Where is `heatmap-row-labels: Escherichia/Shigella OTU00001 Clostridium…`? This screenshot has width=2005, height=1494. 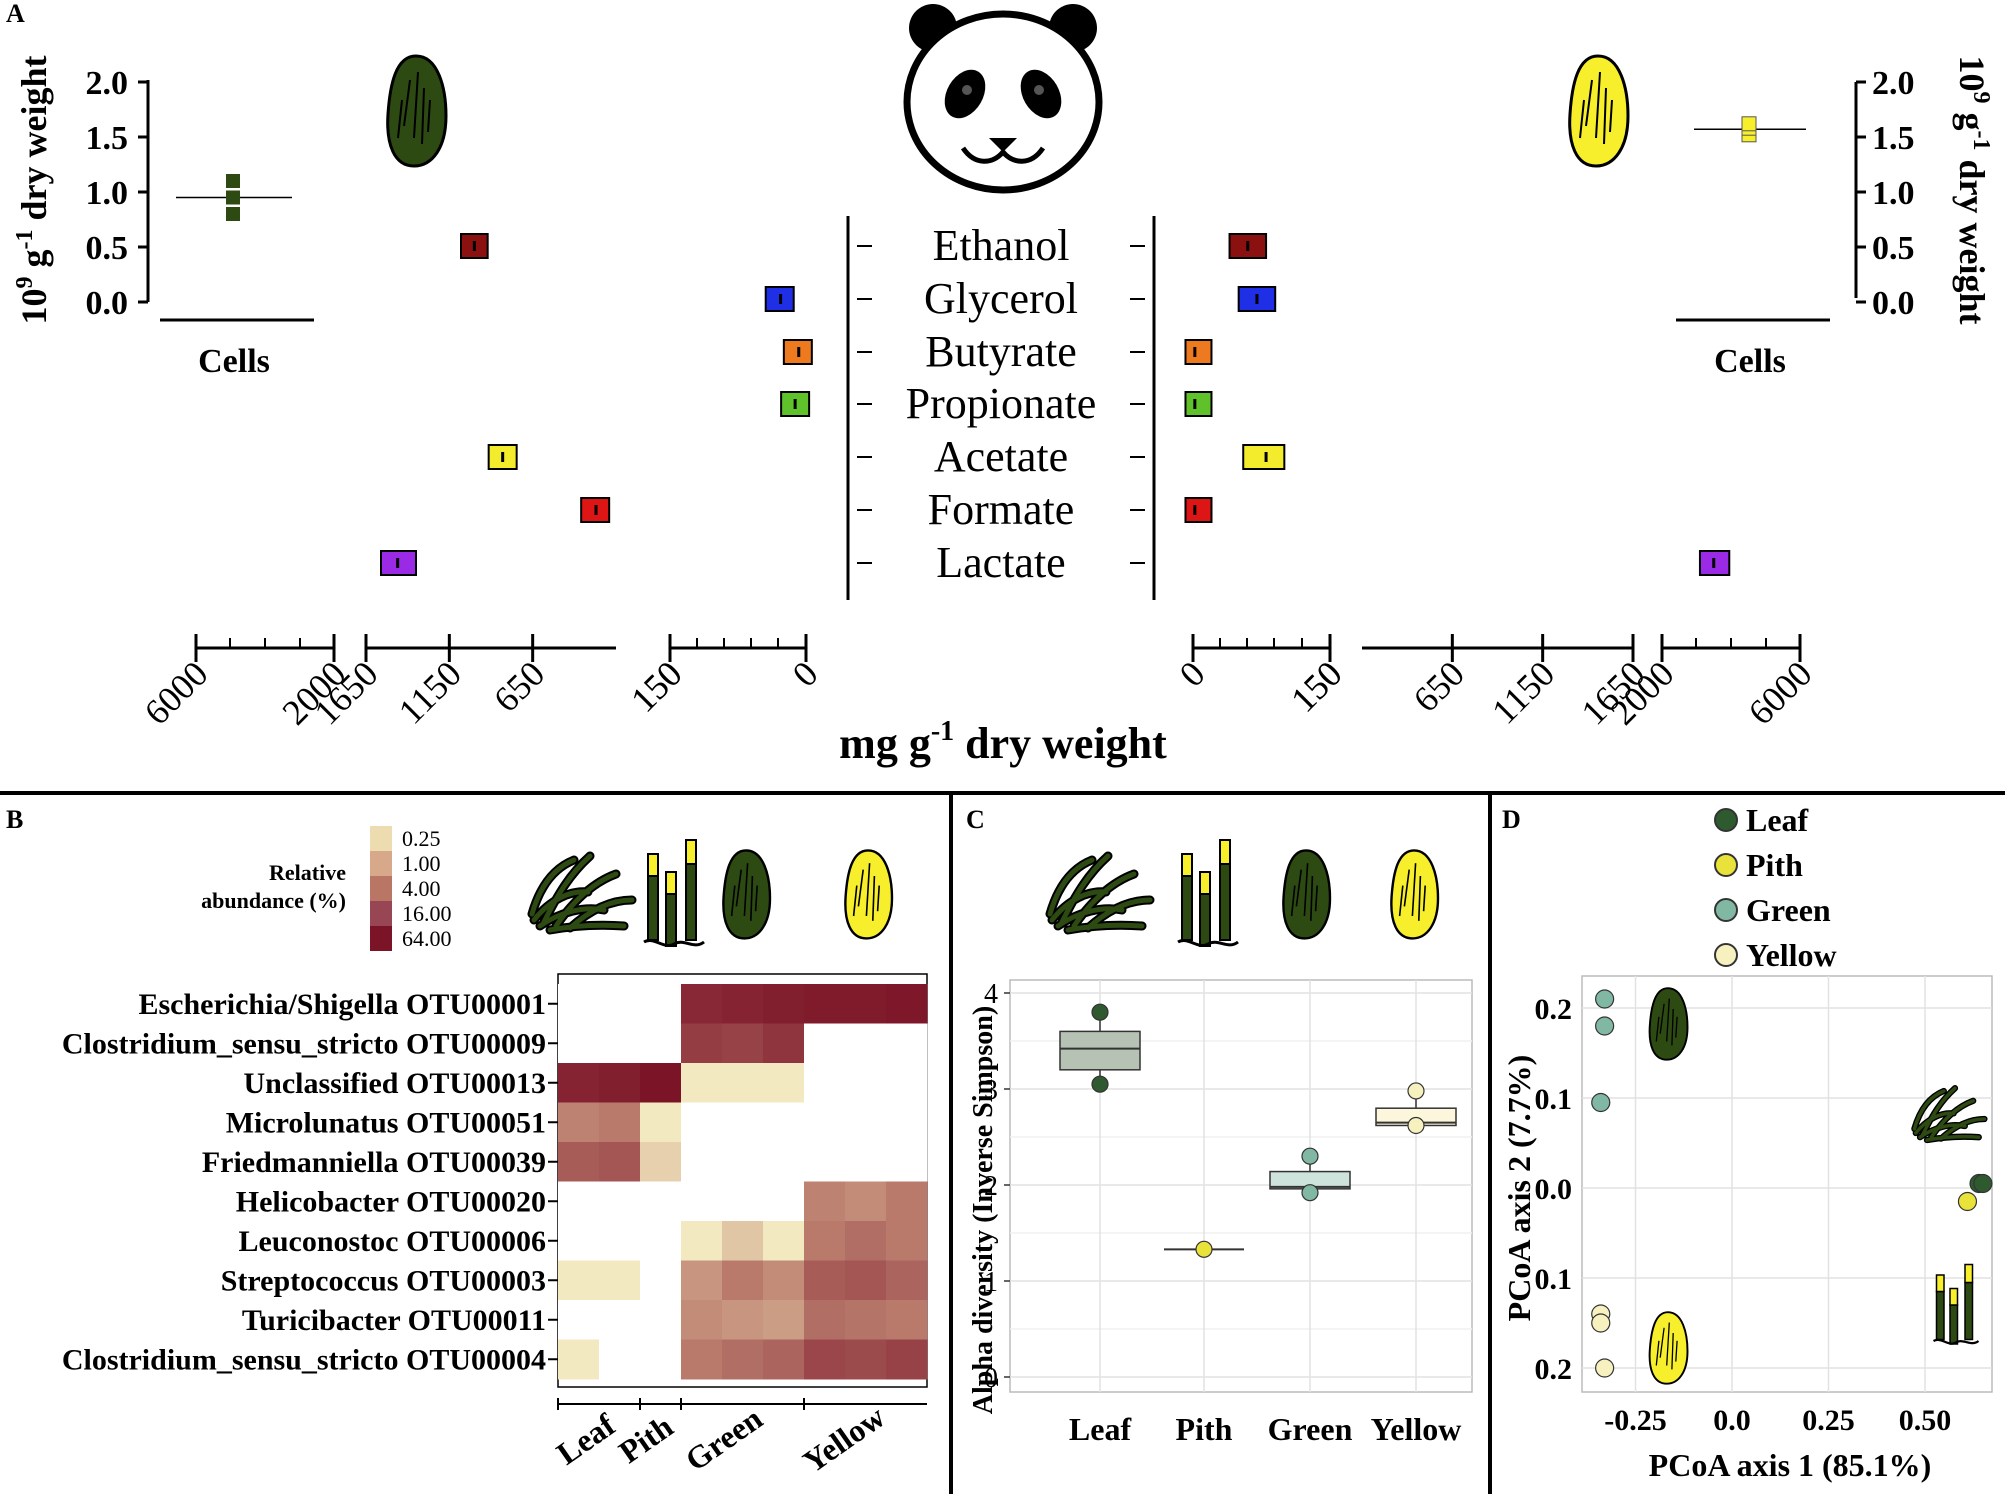
heatmap-row-labels: Escherichia/Shigella OTU00001 Clostridium… is located at coordinates (310, 1182).